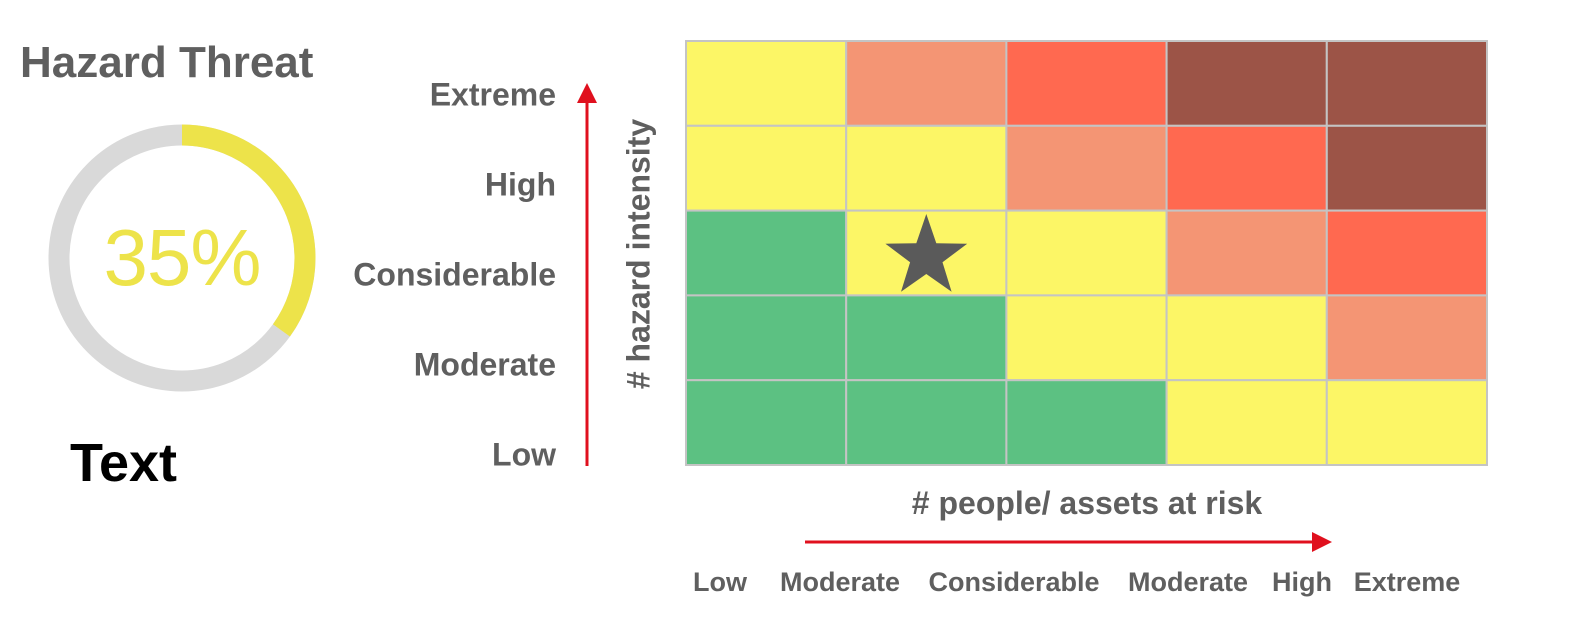  What do you see at coordinates (1322, 542) in the screenshot?
I see `x-axis-arrow-head` at bounding box center [1322, 542].